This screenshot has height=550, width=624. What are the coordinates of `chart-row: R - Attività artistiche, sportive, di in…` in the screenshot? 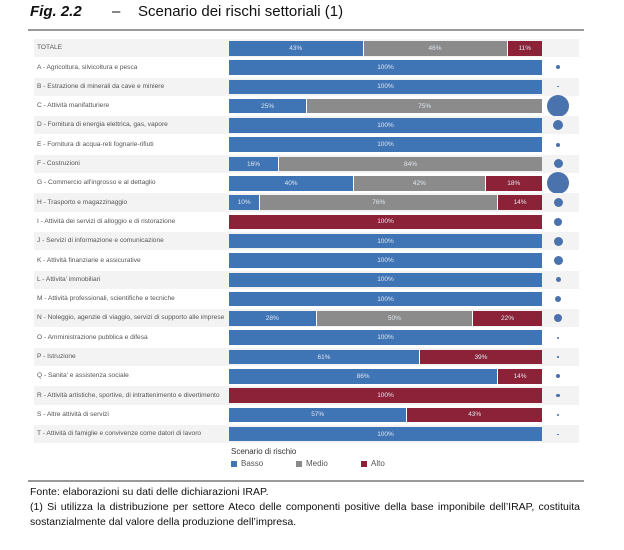 It's located at (306, 396).